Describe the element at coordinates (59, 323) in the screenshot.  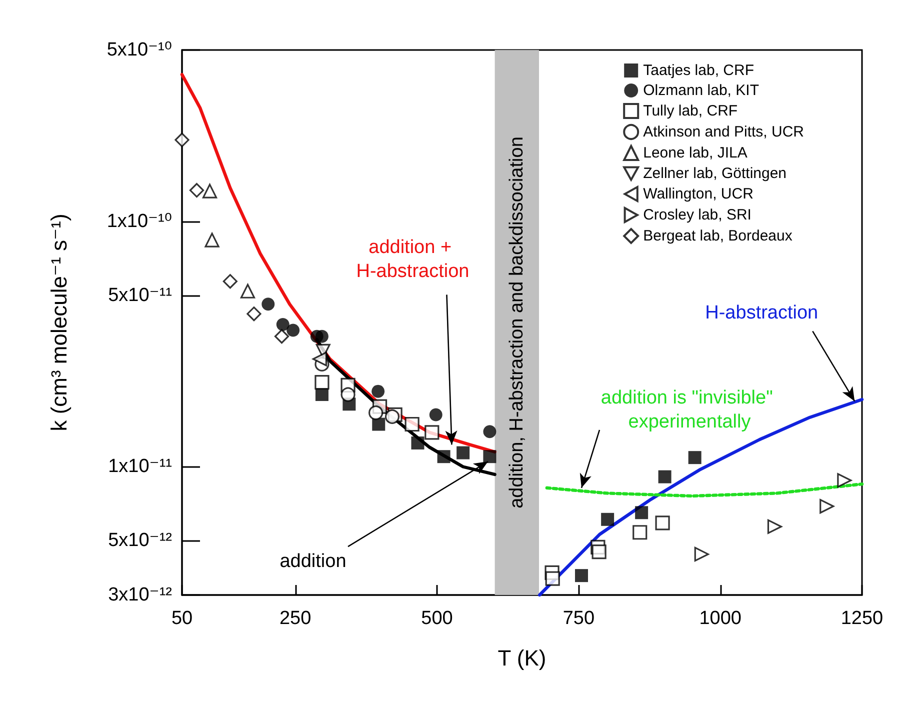
I see `y-axis-title: k (cm³ molecule⁻¹ s⁻¹)` at that location.